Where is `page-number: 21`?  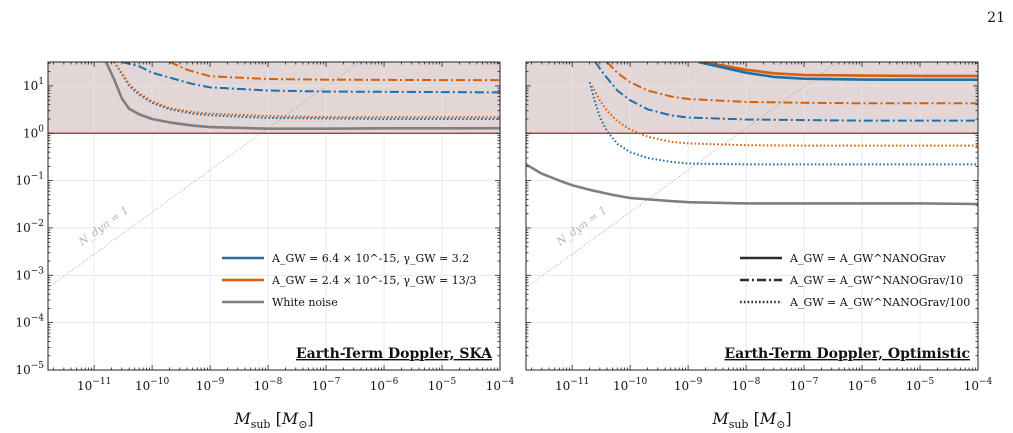 page-number: 21 is located at coordinates (996, 18).